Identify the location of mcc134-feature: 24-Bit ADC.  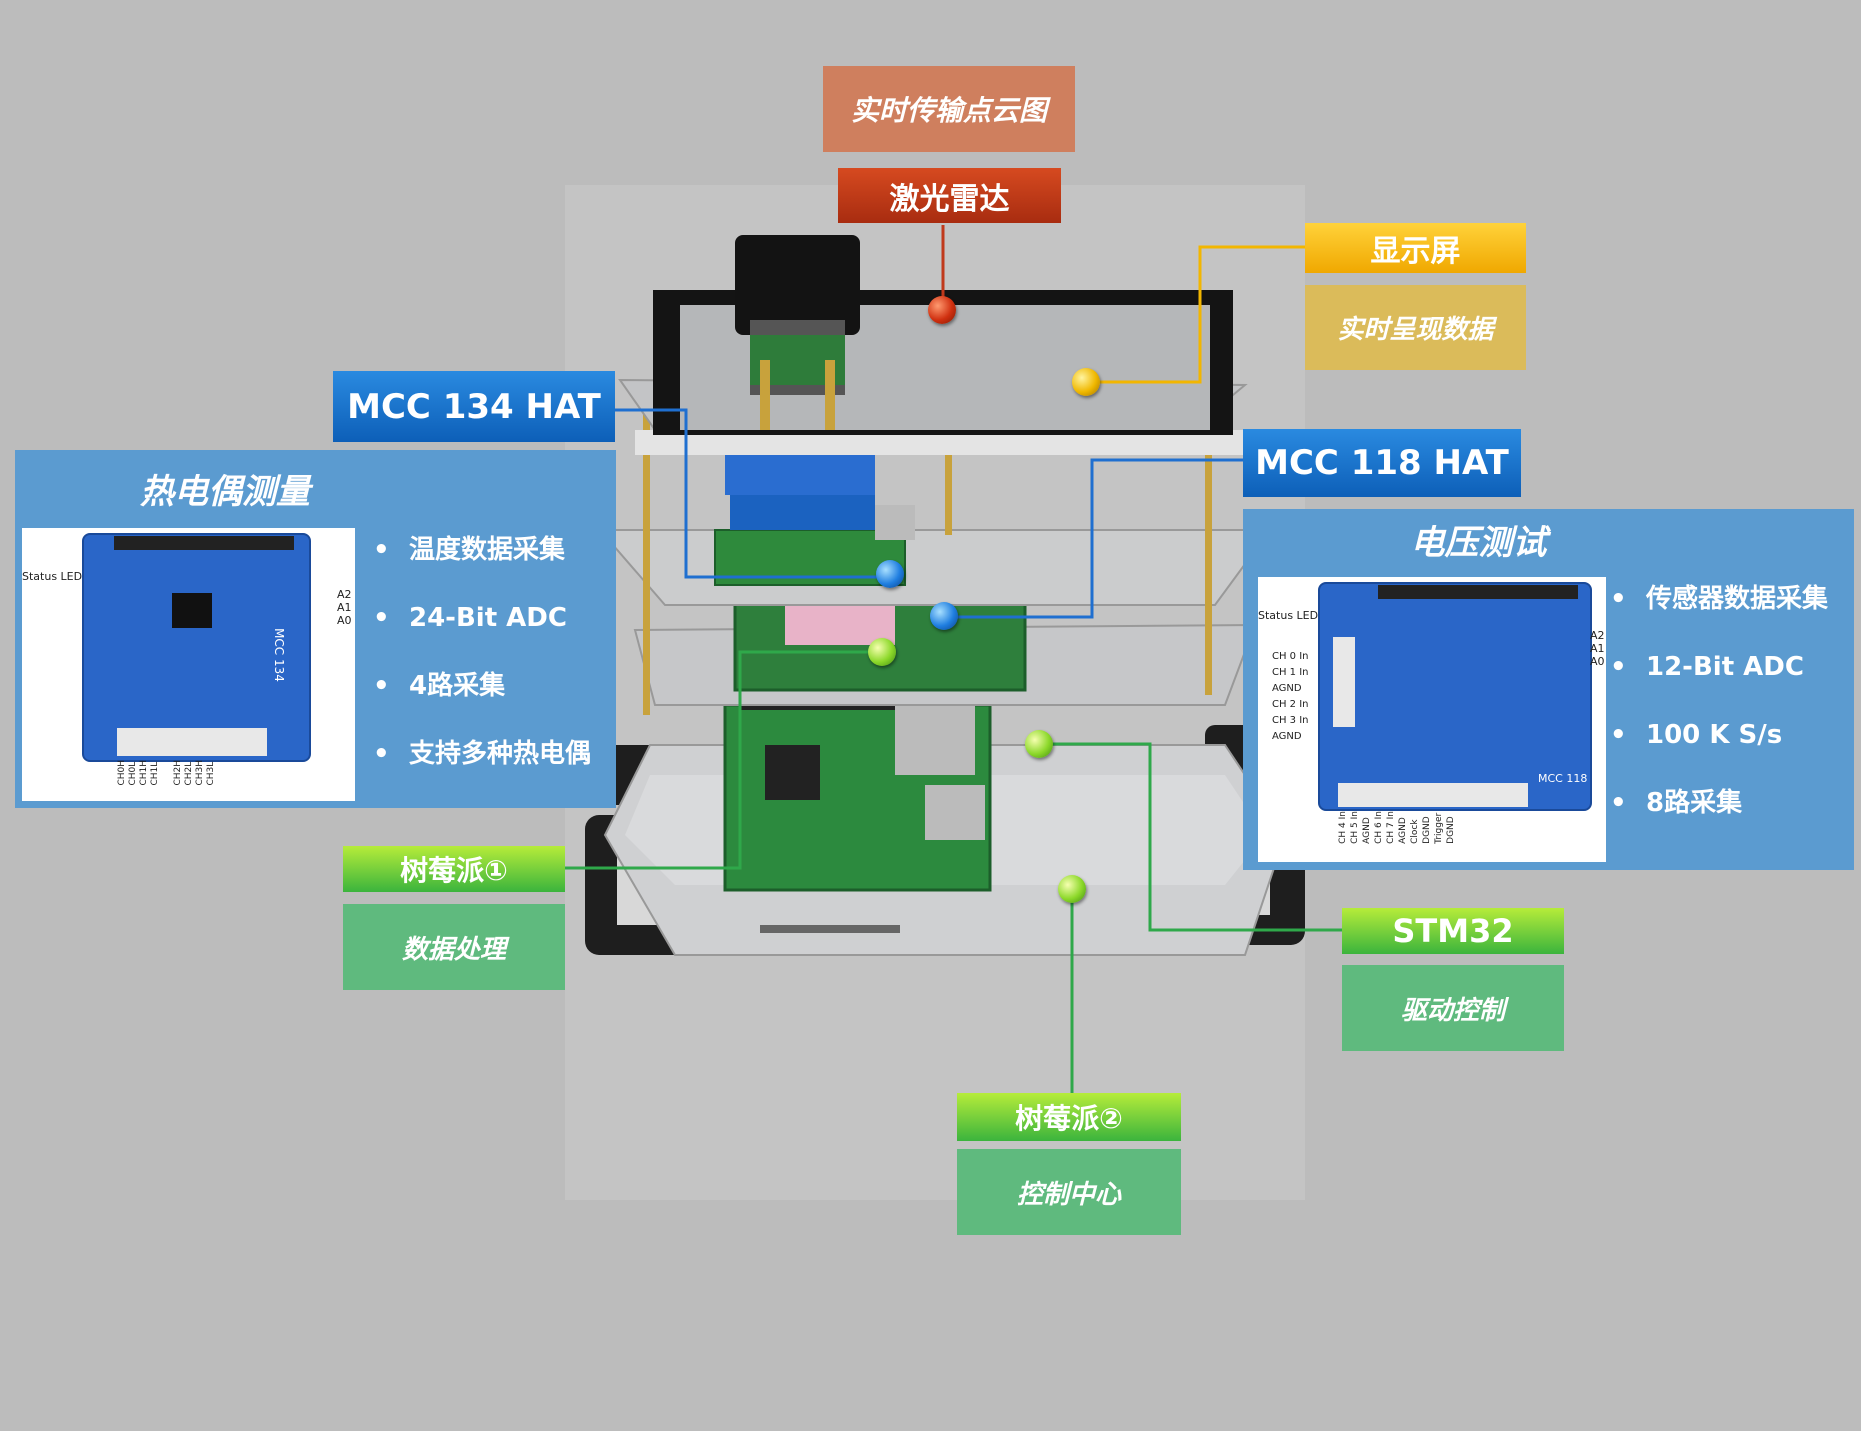
(481, 632).